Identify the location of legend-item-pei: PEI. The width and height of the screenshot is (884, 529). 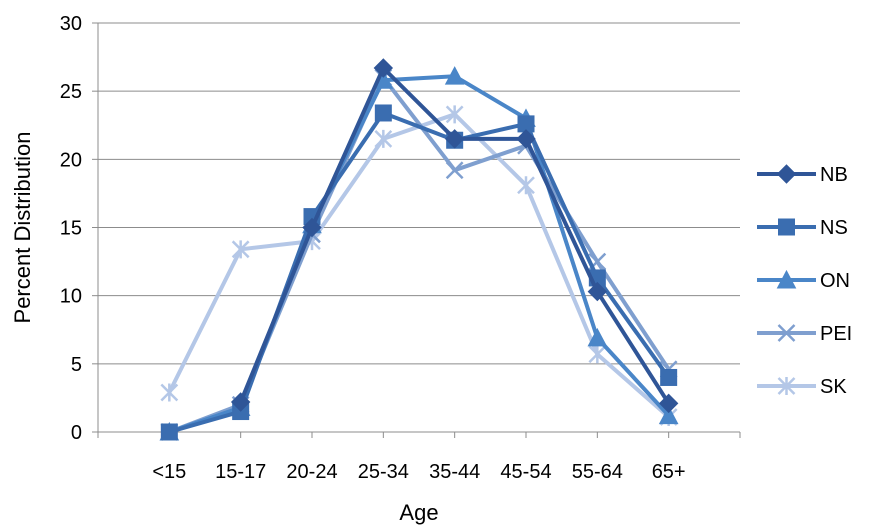
(804, 334).